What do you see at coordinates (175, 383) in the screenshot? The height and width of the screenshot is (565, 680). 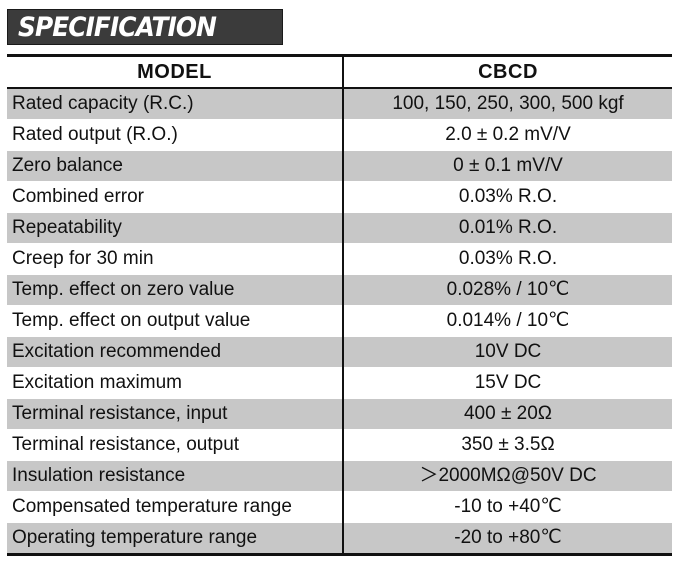 I see `spec-label: Excitation maximum` at bounding box center [175, 383].